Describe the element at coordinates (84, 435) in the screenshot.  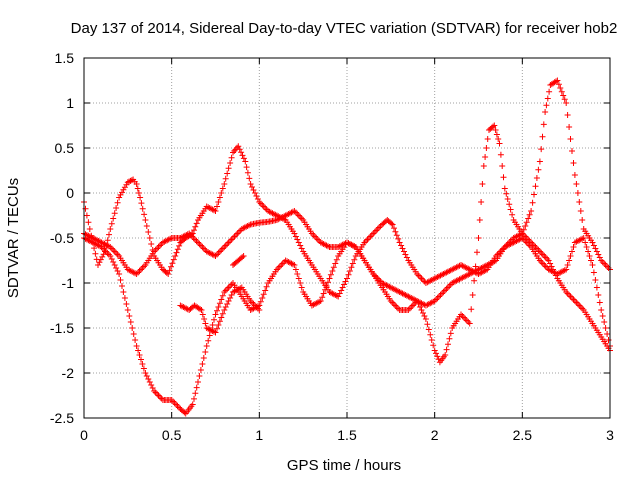
I see `x-tick-label: 0` at that location.